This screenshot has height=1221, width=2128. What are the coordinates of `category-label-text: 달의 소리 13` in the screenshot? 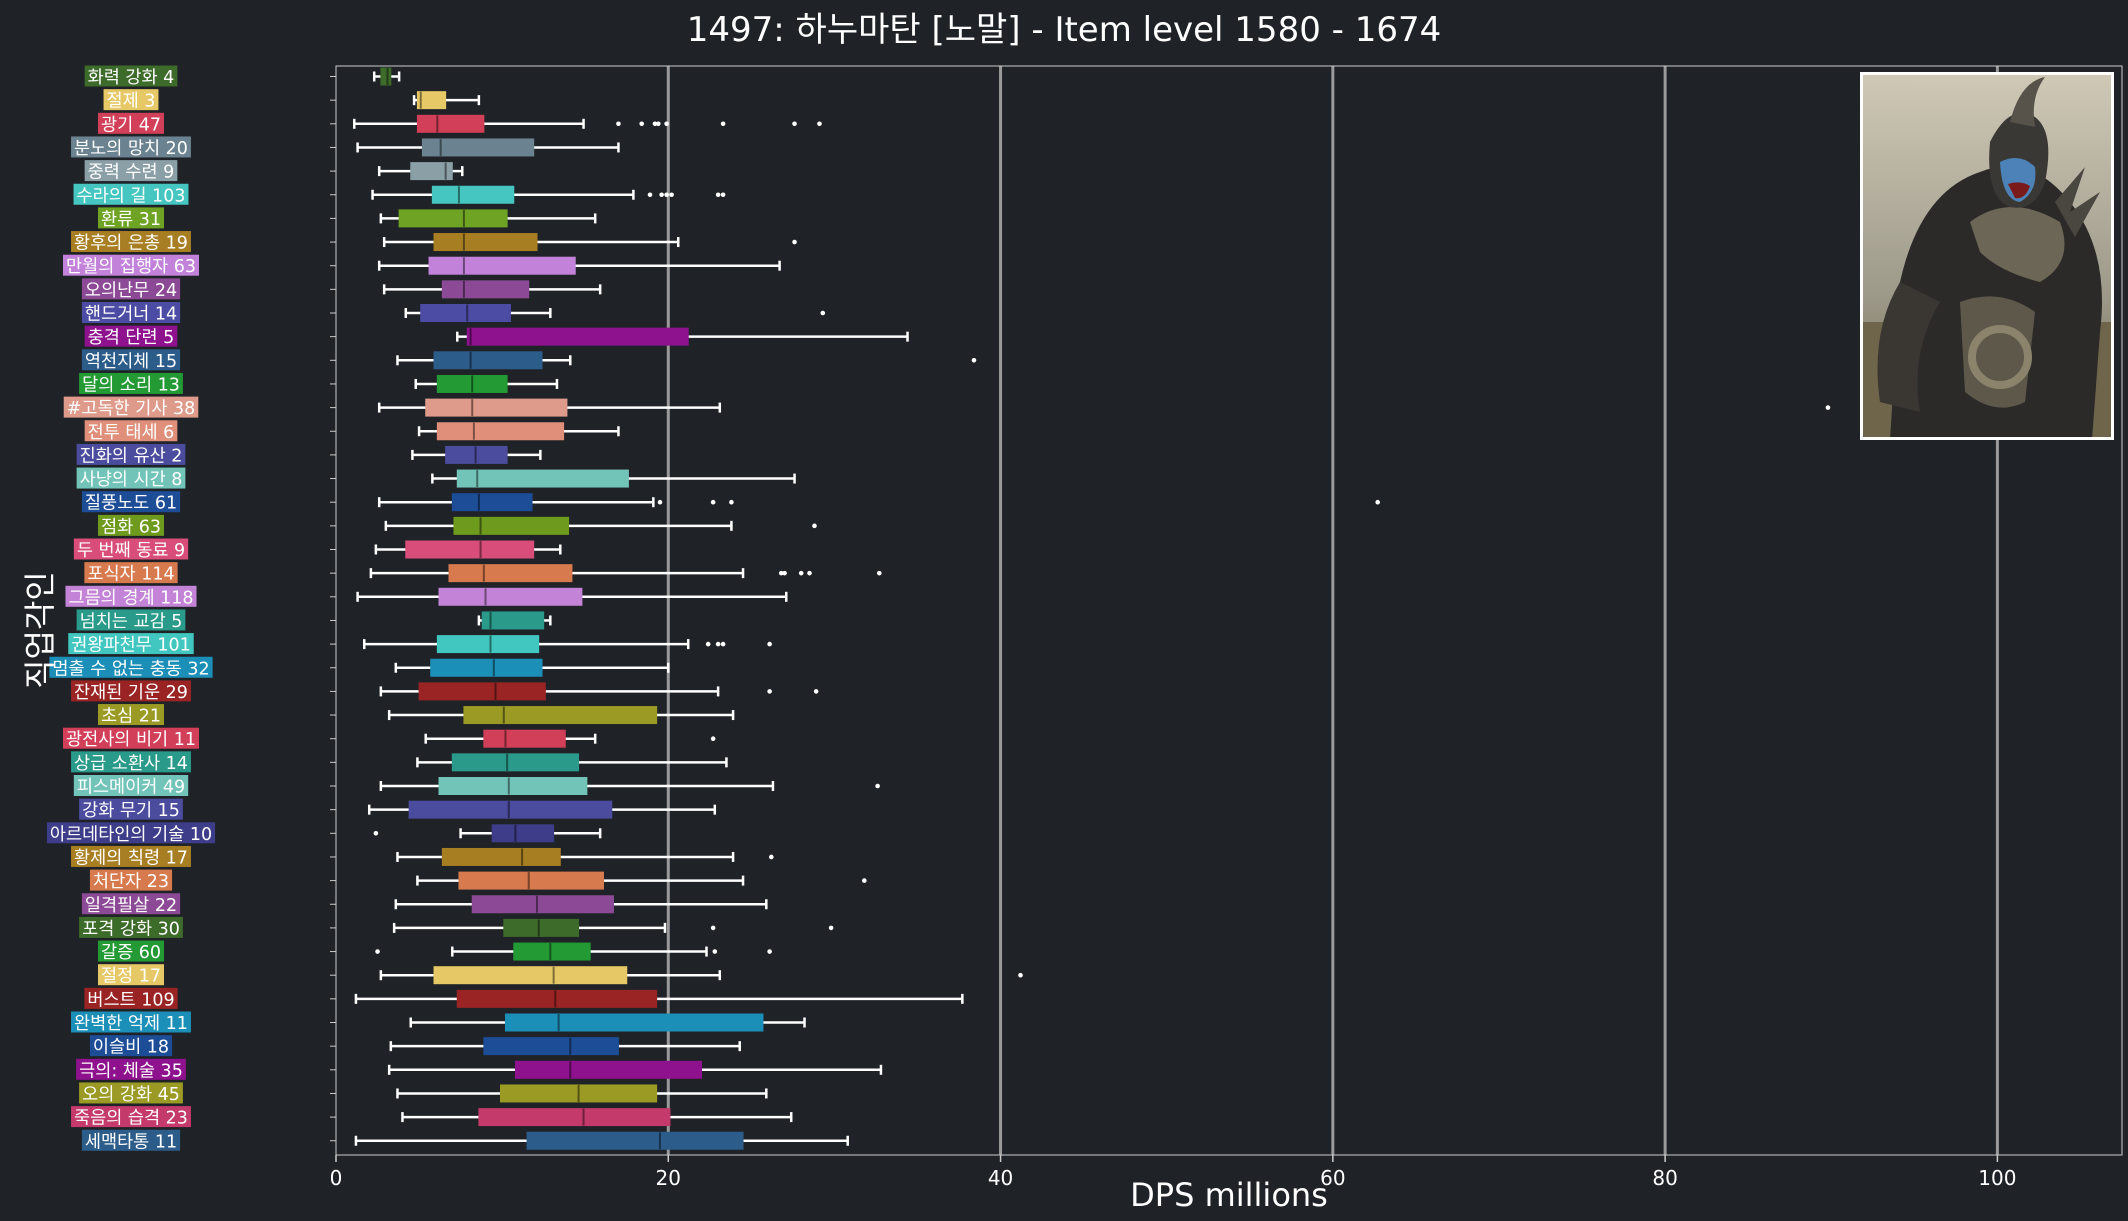 It's located at (131, 385).